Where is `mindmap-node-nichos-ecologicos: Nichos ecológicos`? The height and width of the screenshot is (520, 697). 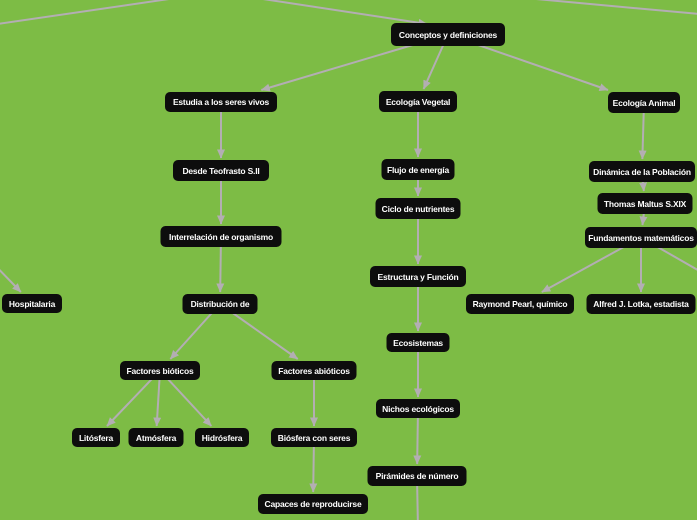 mindmap-node-nichos-ecologicos: Nichos ecológicos is located at coordinates (418, 408).